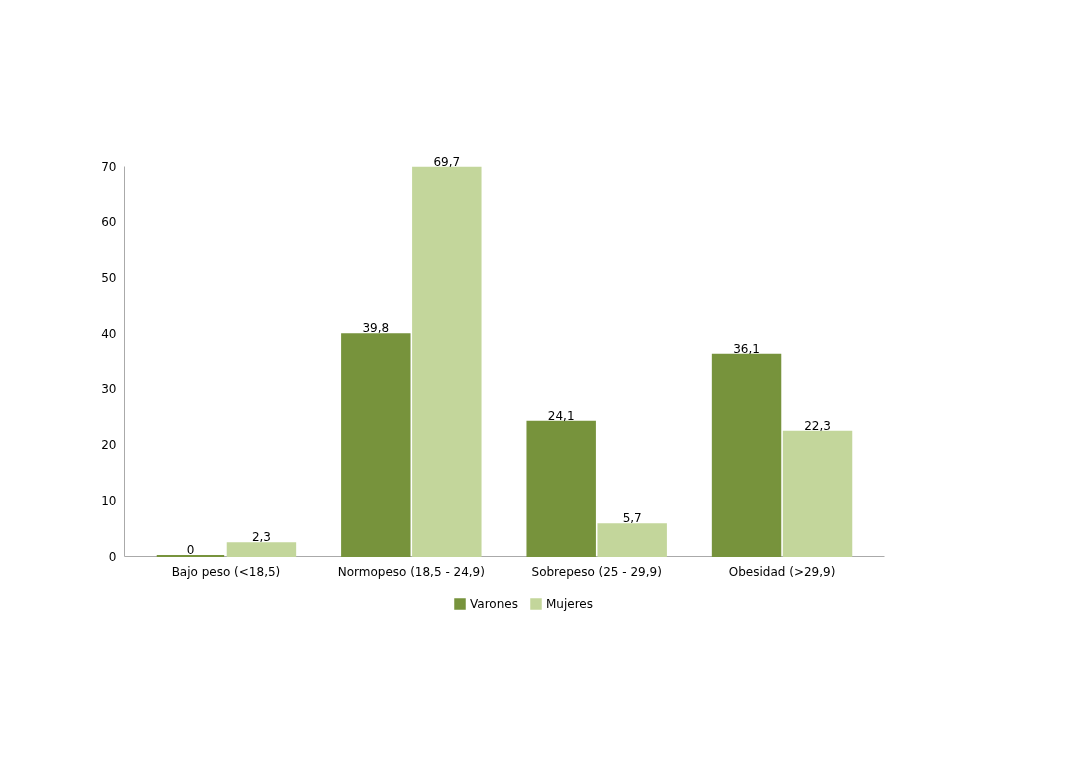 This screenshot has width=1086, height=768. I want to click on y-tick-label: 40, so click(109, 333).